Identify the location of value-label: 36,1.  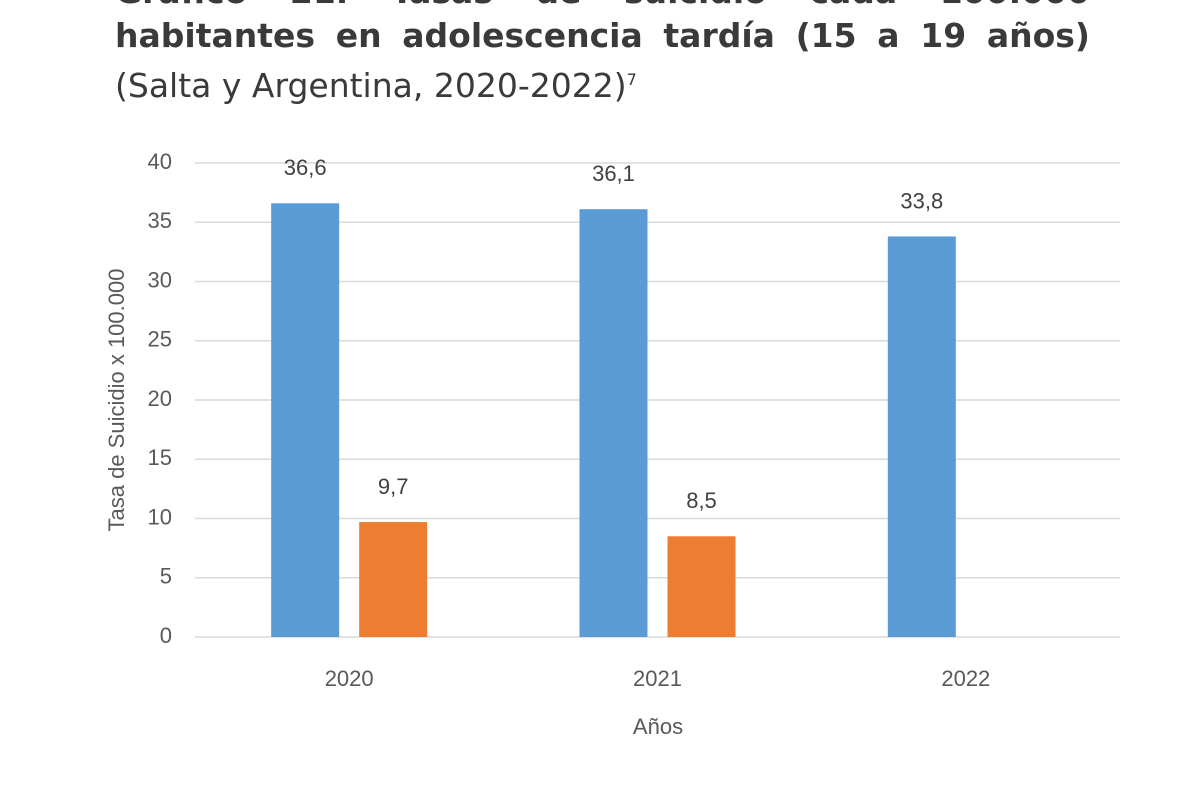
(613, 173).